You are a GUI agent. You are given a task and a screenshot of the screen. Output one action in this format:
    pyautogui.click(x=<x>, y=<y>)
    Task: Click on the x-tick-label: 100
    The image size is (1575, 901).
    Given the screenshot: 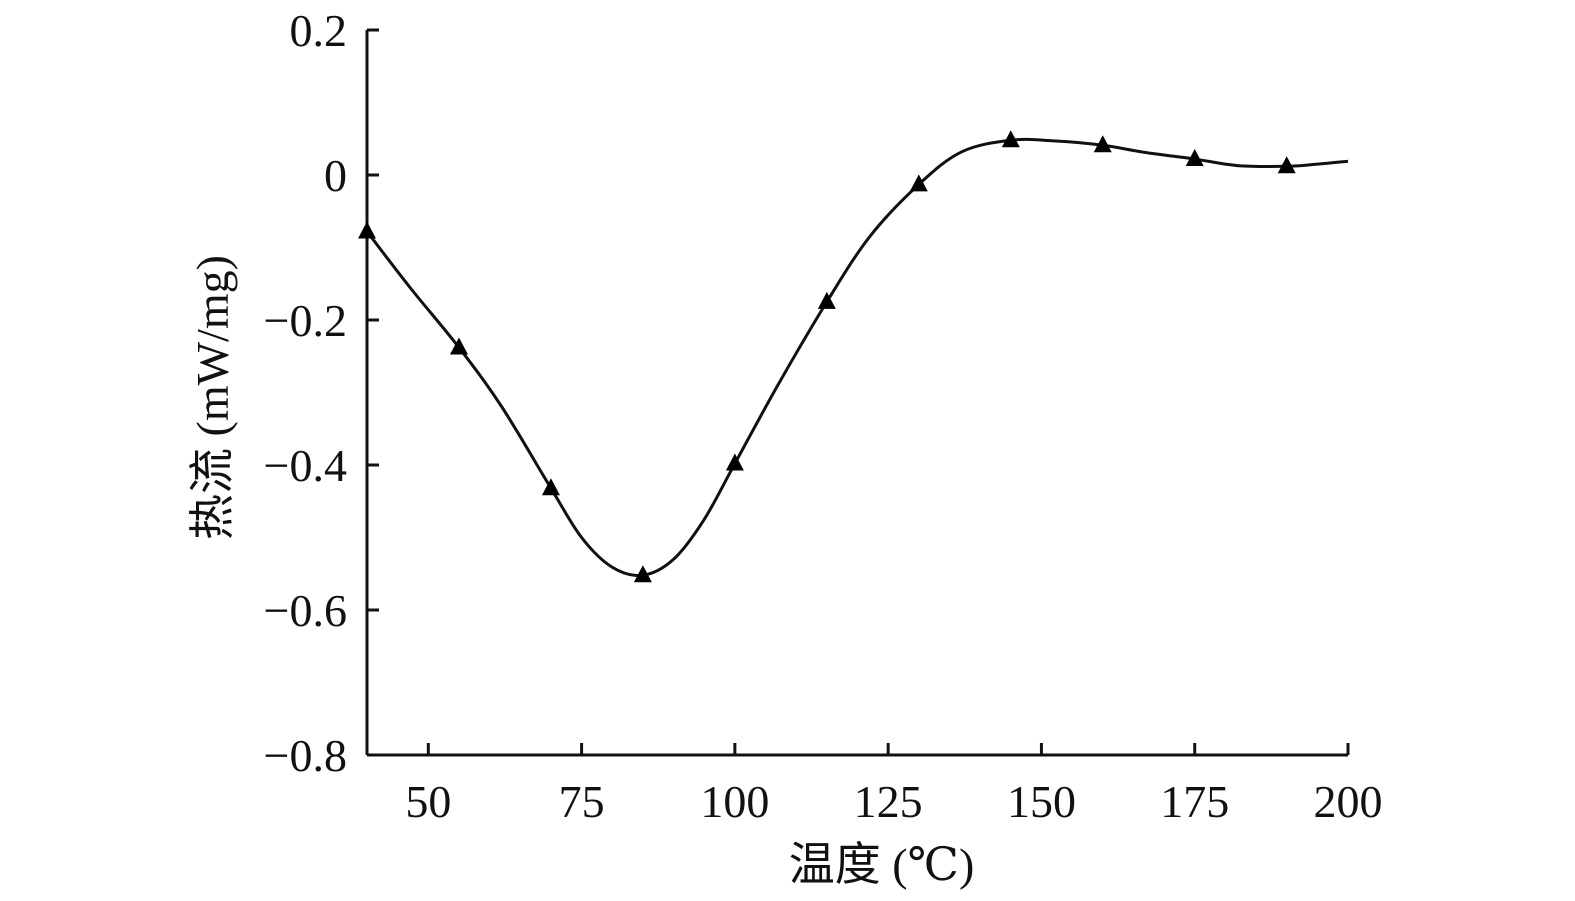 What is the action you would take?
    pyautogui.click(x=734, y=801)
    